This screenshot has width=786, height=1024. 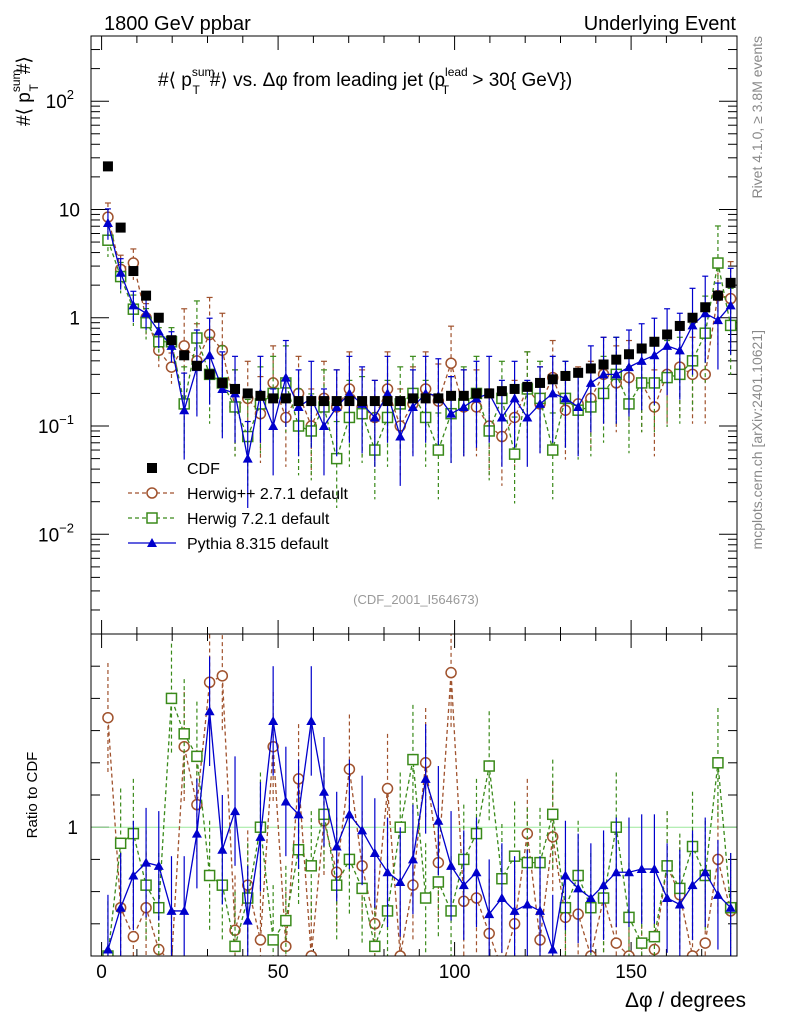 I want to click on ylabel-sub: T, so click(x=34, y=88).